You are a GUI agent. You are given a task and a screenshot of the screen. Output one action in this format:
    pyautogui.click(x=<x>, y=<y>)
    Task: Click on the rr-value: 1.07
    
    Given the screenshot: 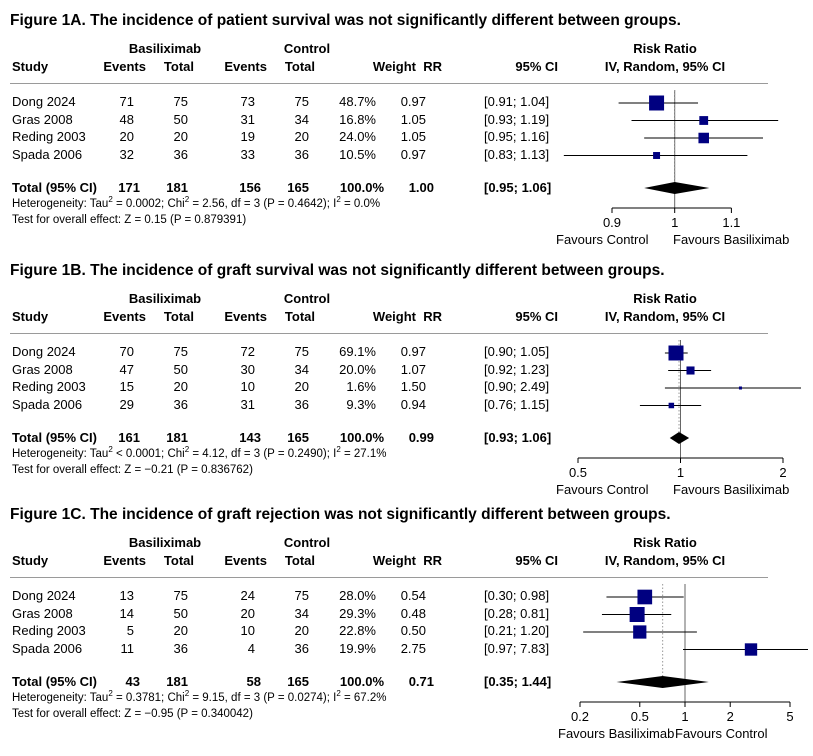 What is the action you would take?
    pyautogui.click(x=413, y=369)
    